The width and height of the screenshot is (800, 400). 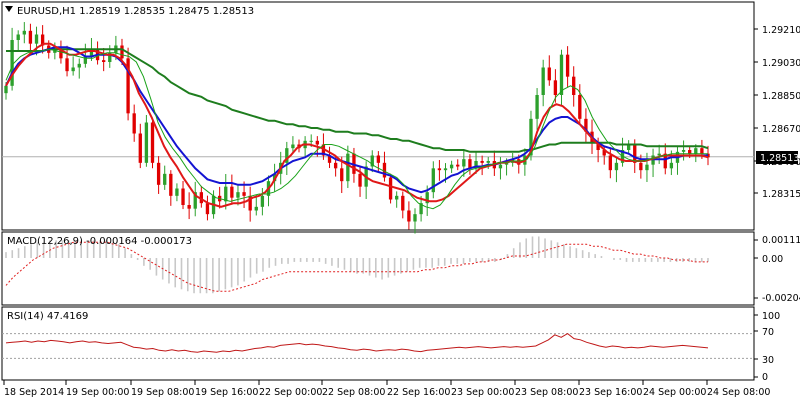 What do you see at coordinates (765, 377) in the screenshot?
I see `y-tick-label: 0` at bounding box center [765, 377].